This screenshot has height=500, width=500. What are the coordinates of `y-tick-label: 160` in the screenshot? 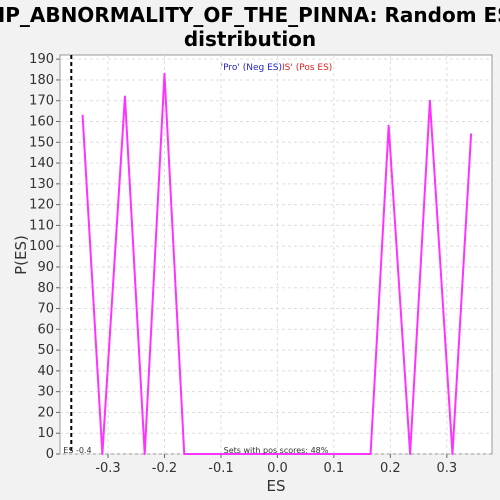 It's located at (41, 122).